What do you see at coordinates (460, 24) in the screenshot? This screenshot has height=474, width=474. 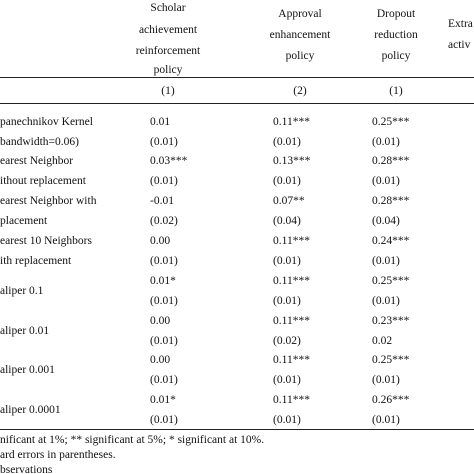 I see `column-header: Extra` at bounding box center [460, 24].